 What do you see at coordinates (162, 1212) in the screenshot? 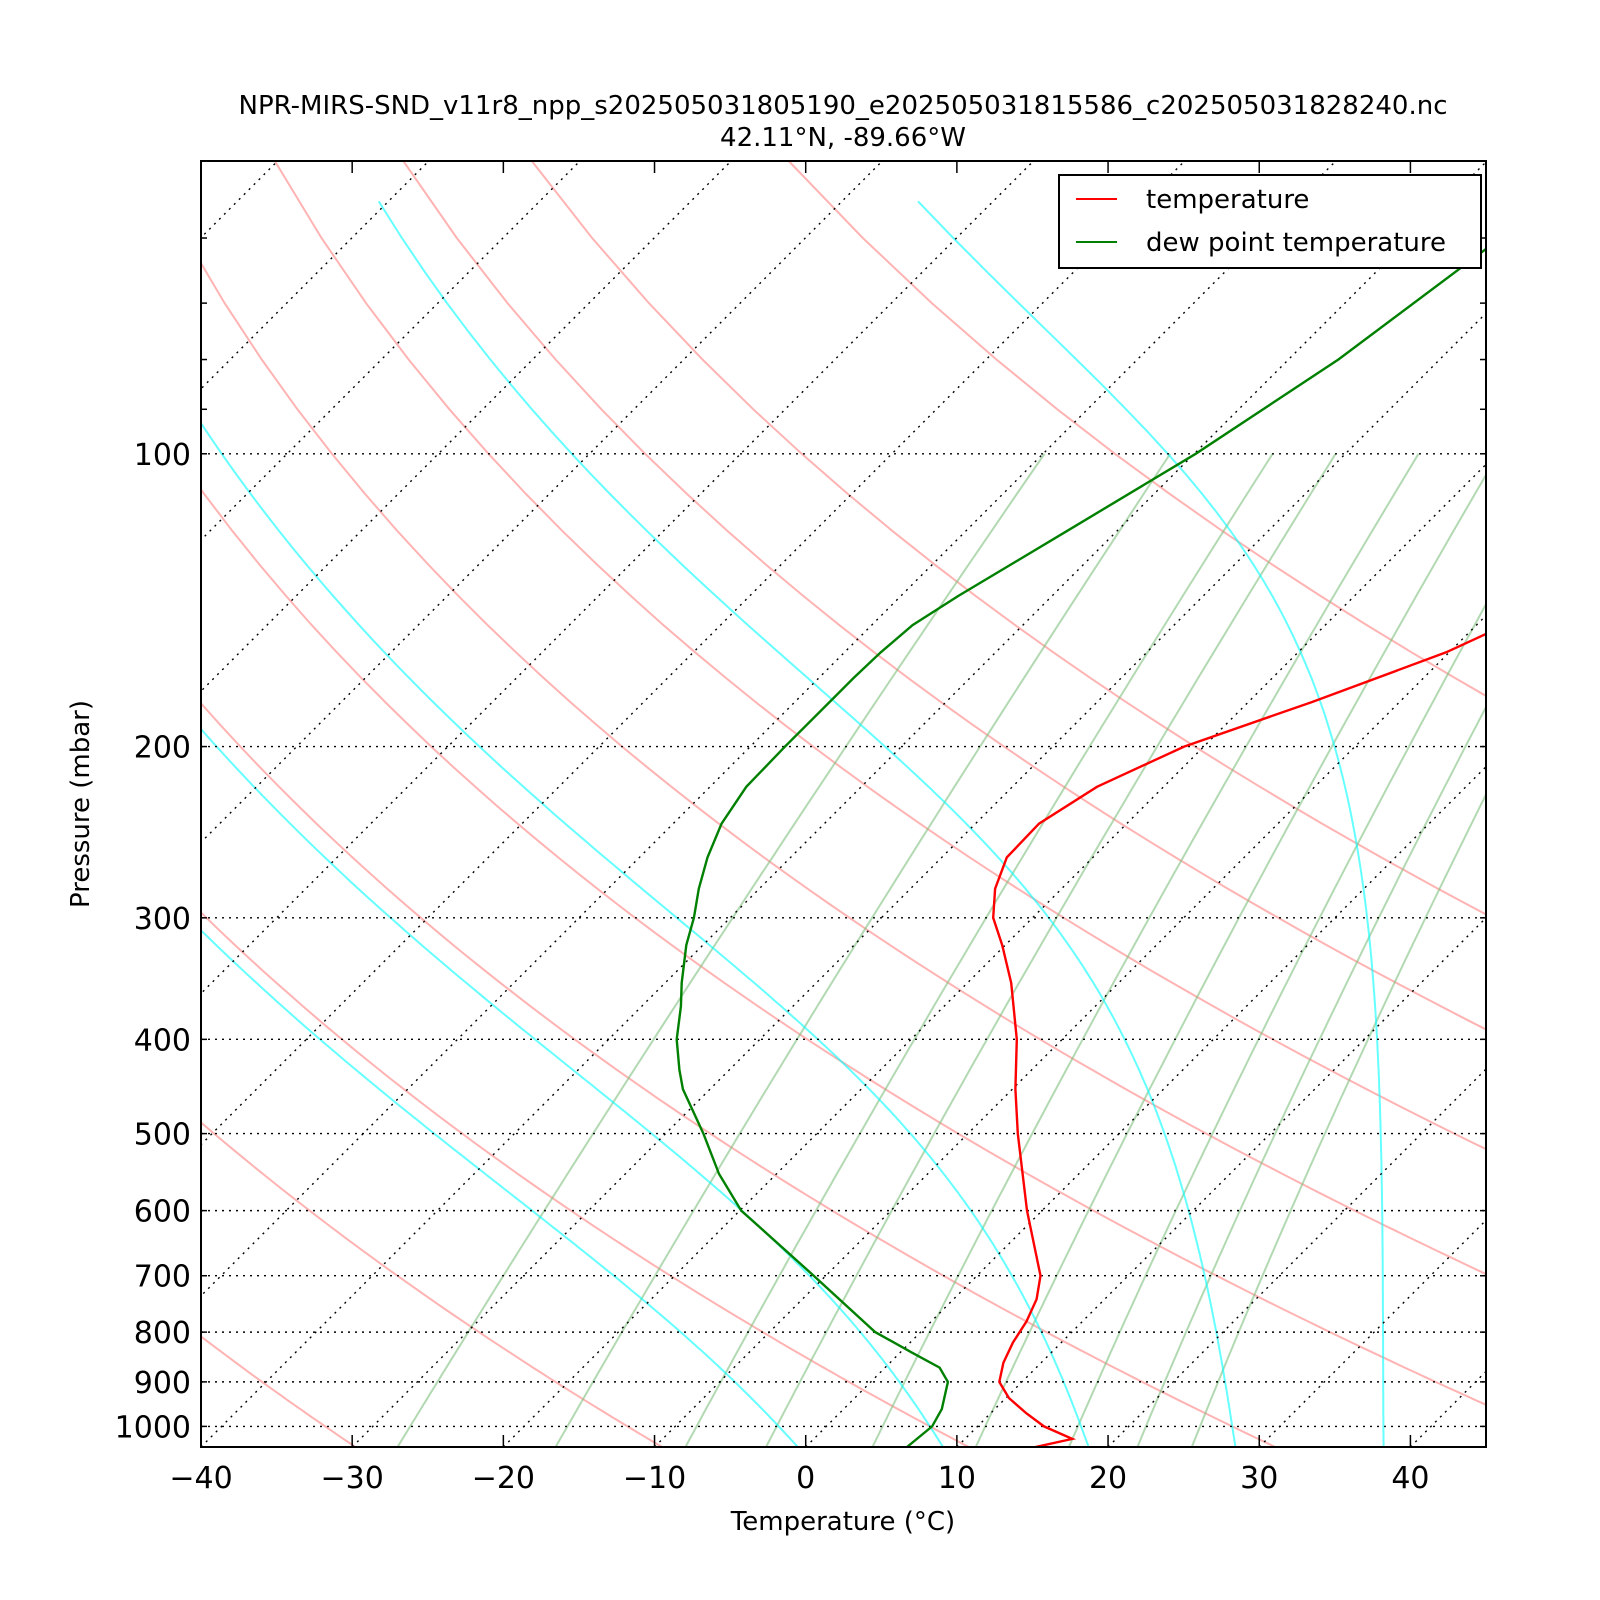
I see `y-tick-label: 600` at bounding box center [162, 1212].